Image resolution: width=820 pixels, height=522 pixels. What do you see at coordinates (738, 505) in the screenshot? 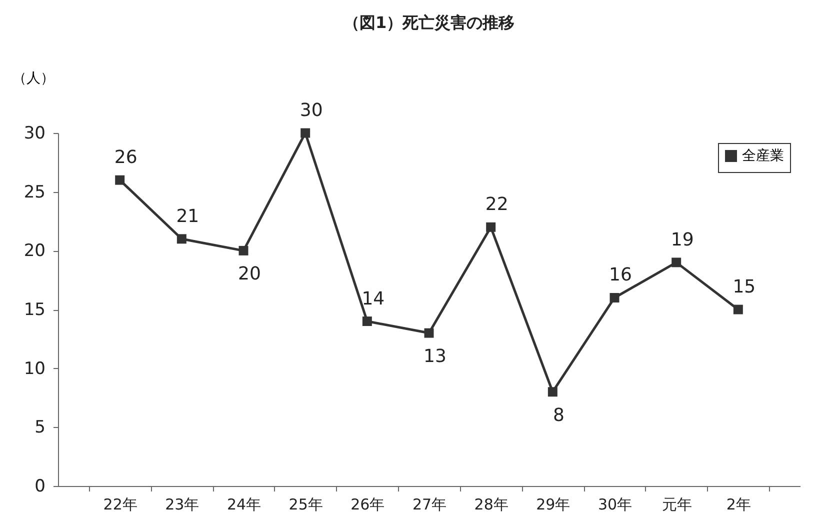
I see `x-tick-label: 2年` at bounding box center [738, 505].